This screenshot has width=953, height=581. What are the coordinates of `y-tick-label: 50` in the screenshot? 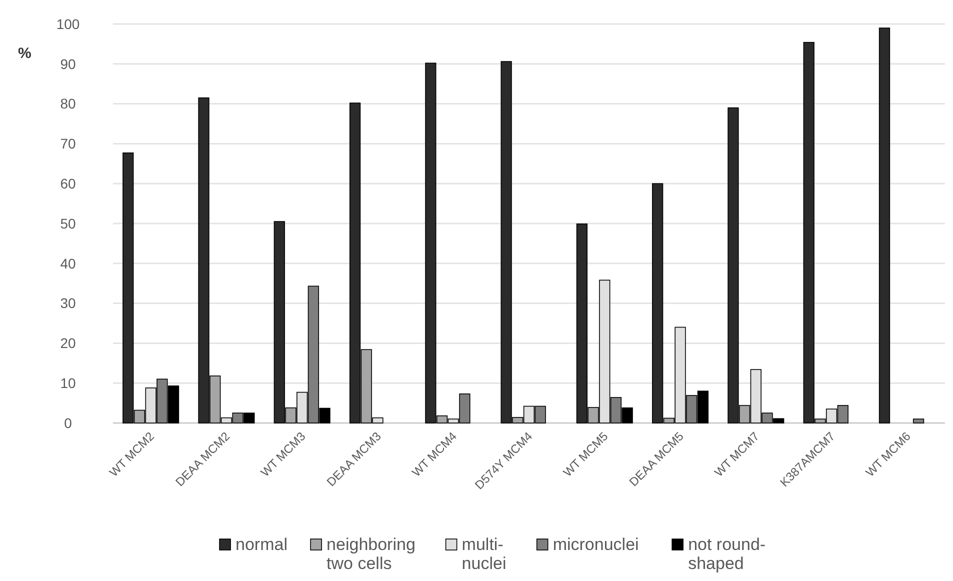 It's located at (68, 223).